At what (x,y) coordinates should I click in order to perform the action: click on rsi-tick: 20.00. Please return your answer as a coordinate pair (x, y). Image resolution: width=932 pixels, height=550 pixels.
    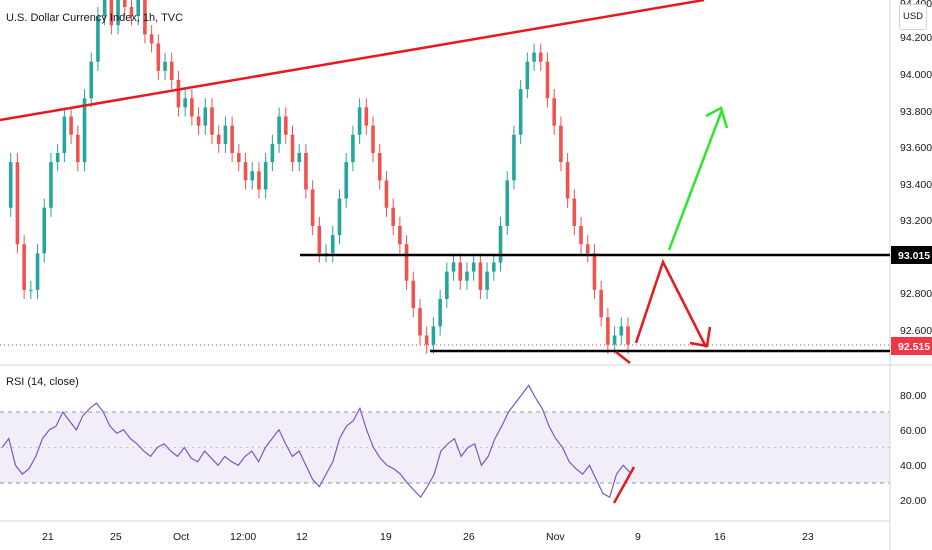
    Looking at the image, I should click on (913, 501).